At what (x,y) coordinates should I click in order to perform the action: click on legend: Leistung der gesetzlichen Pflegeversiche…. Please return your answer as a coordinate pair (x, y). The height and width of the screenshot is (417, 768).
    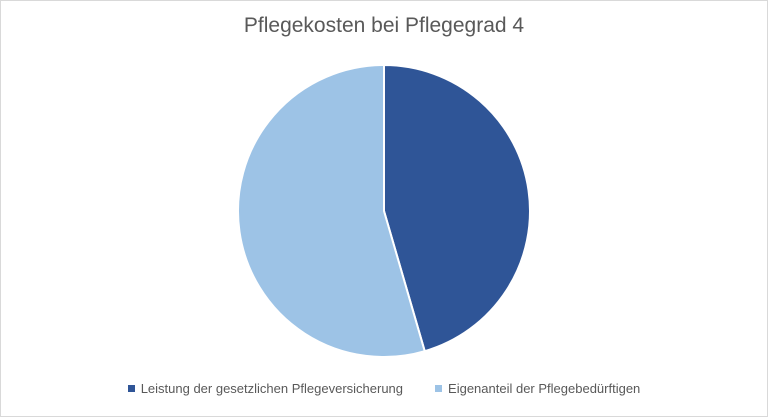
    Looking at the image, I should click on (384, 388).